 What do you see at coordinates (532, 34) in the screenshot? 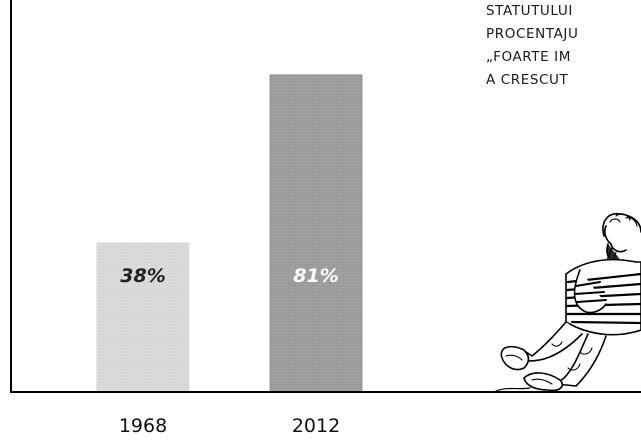
I see `caption-line-2: PROCENTAJU` at bounding box center [532, 34].